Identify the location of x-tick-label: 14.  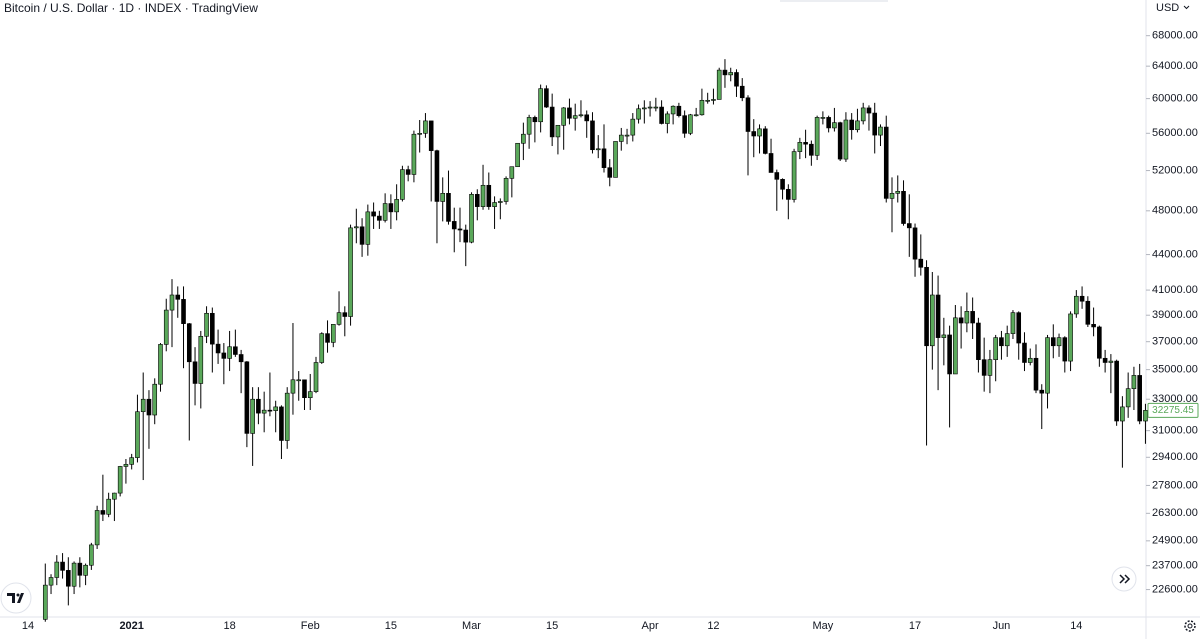
(28, 626).